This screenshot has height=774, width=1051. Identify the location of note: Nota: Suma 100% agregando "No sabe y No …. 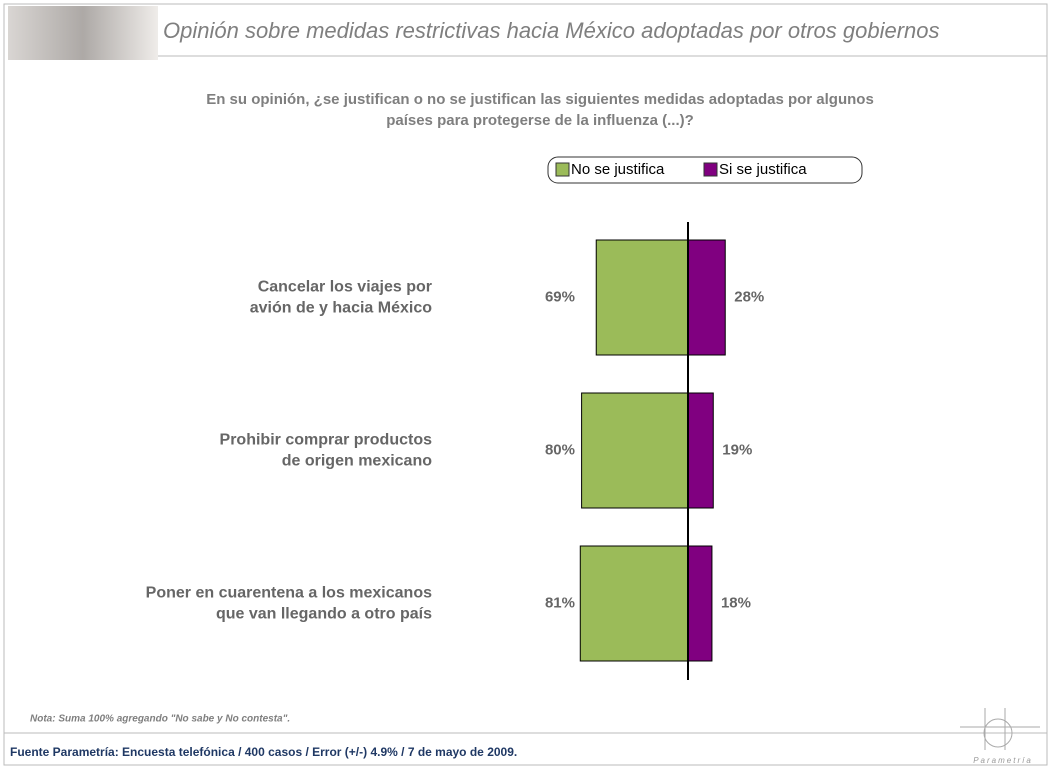
(160, 719).